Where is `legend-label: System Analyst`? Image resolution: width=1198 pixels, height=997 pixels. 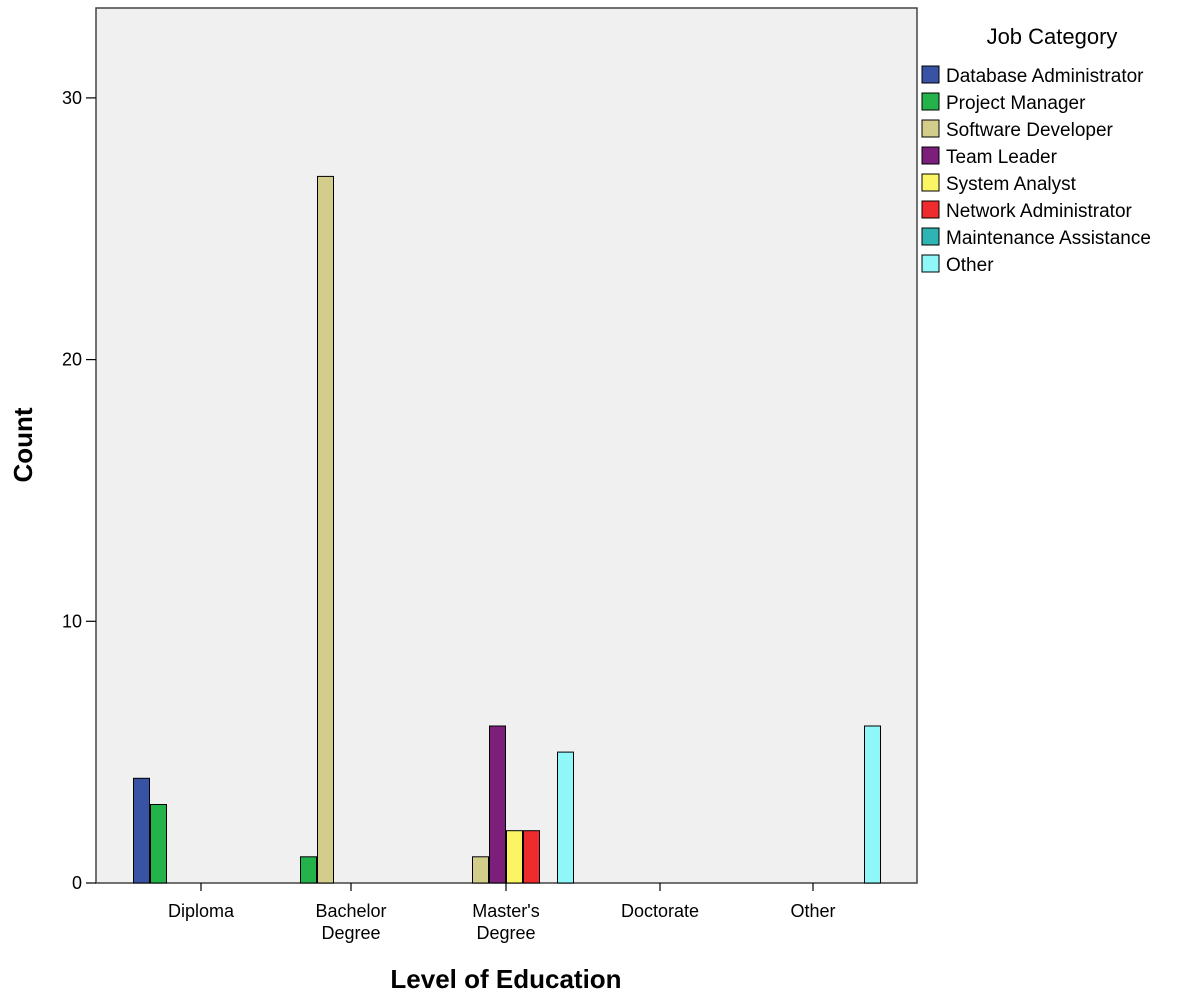 legend-label: System Analyst is located at coordinates (1011, 184).